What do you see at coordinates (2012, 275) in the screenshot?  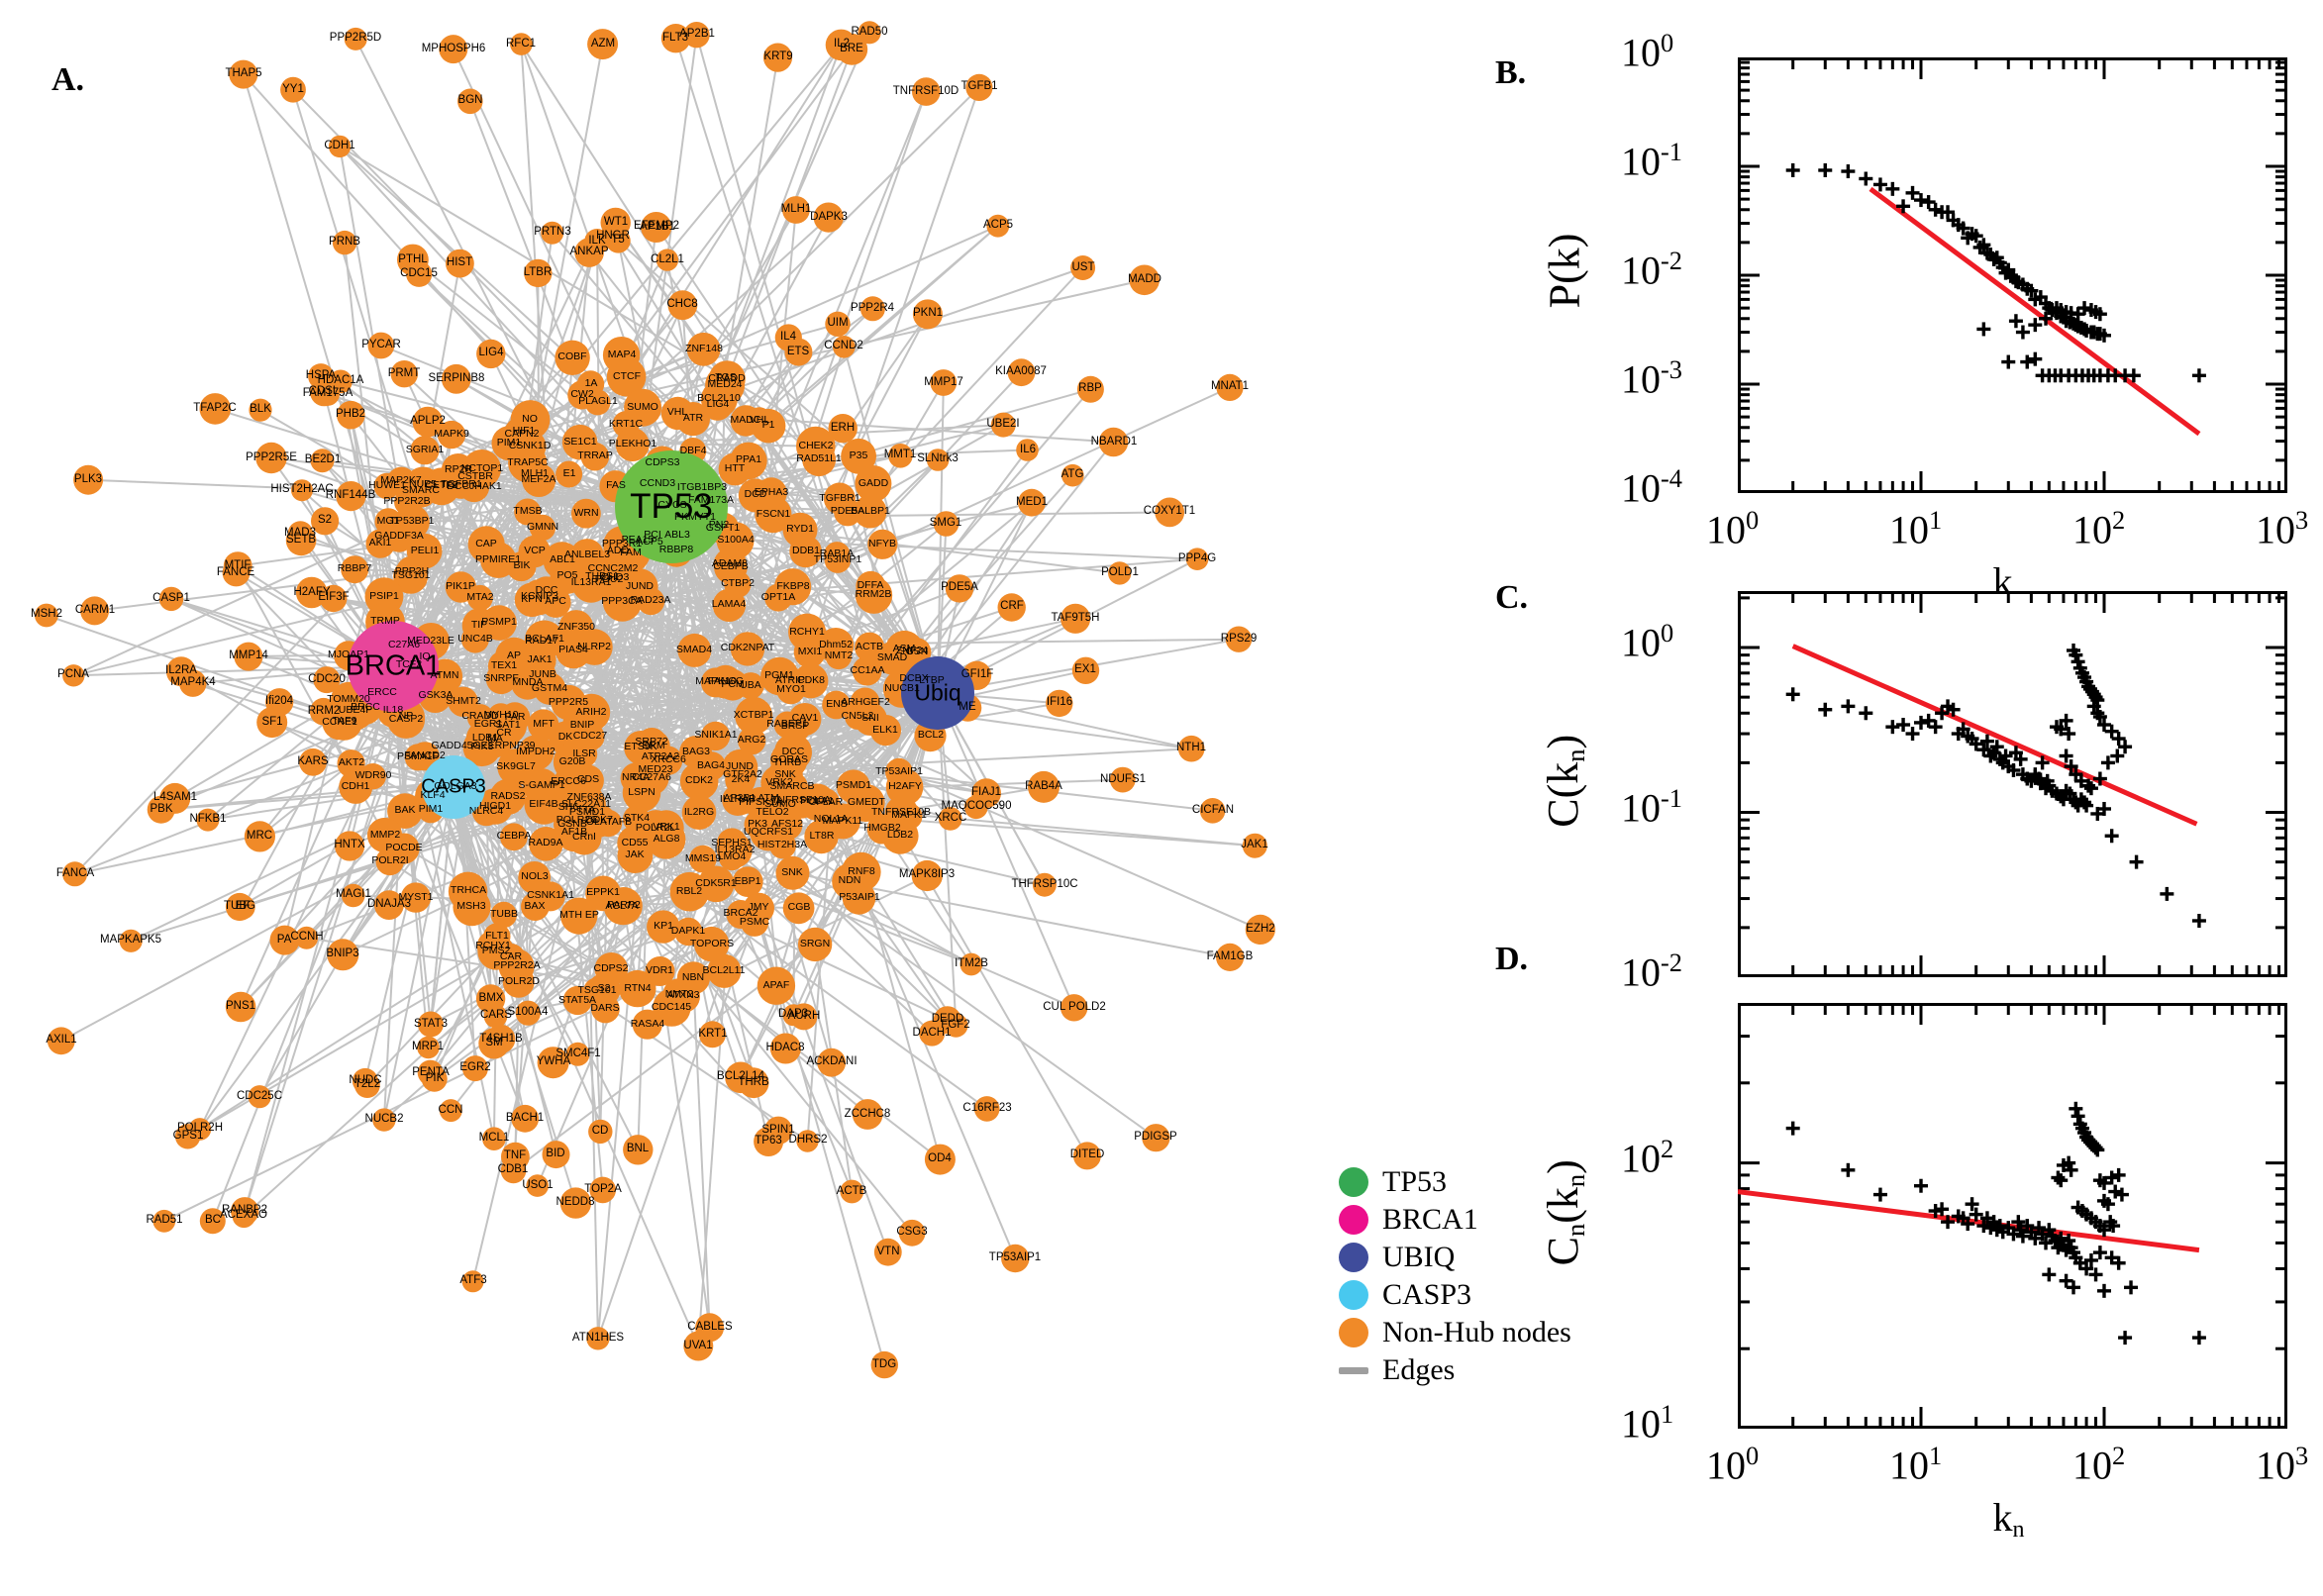 I see `panel-b-plot-area` at bounding box center [2012, 275].